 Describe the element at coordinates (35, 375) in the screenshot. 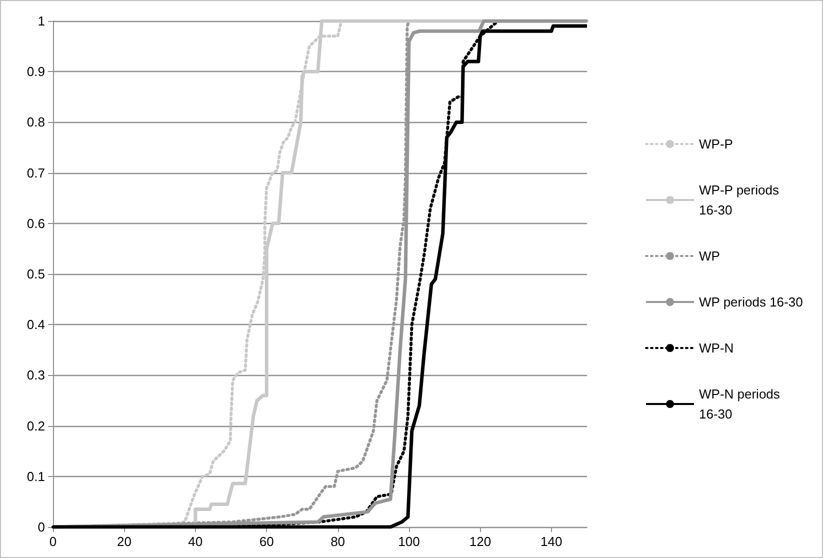

I see `y-tick-label: 0.3` at that location.